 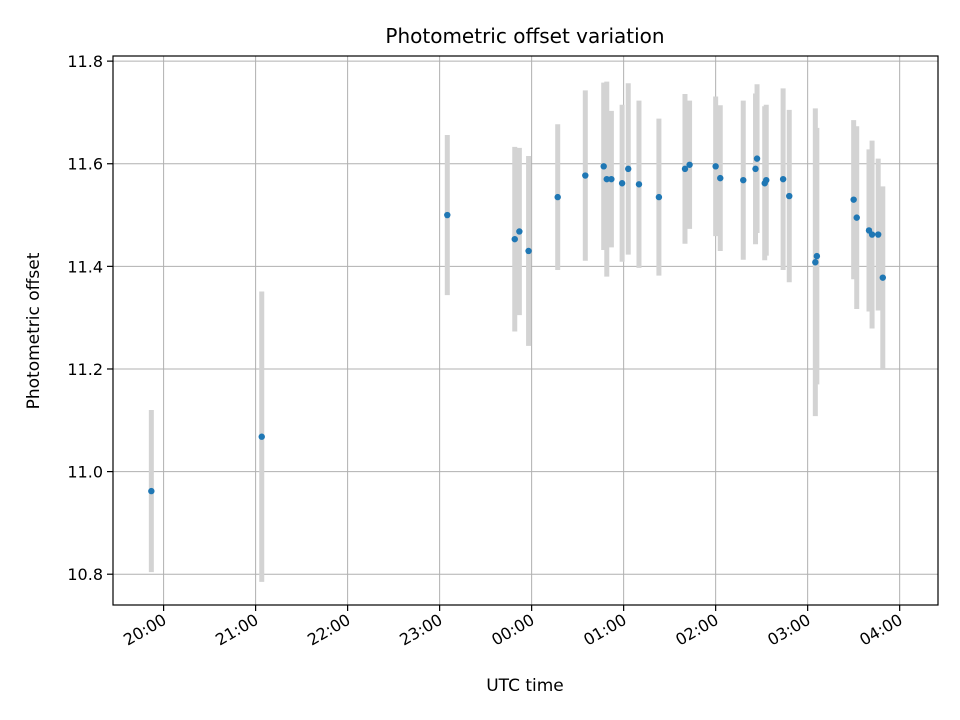 I want to click on x-tick-label: 01:00, so click(x=604, y=630).